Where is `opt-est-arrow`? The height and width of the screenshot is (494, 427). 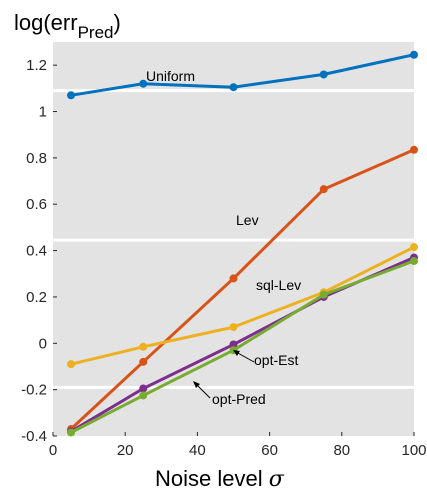 opt-est-arrow is located at coordinates (245, 357).